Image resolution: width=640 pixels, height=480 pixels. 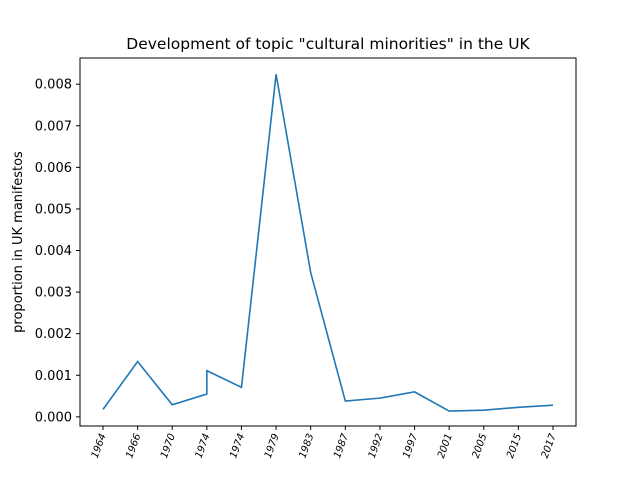 I want to click on y-tick-label: 0.008, so click(x=53, y=85).